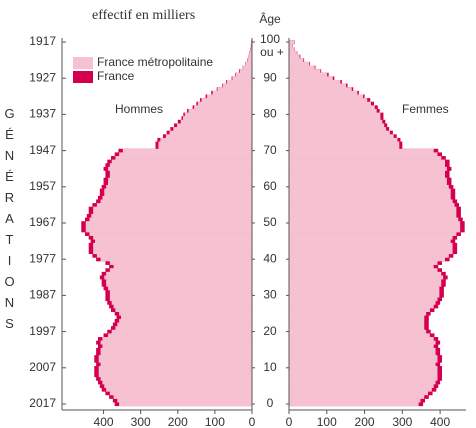 This screenshot has width=476, height=428. What do you see at coordinates (270, 39) in the screenshot?
I see `age-tick-label: 100` at bounding box center [270, 39].